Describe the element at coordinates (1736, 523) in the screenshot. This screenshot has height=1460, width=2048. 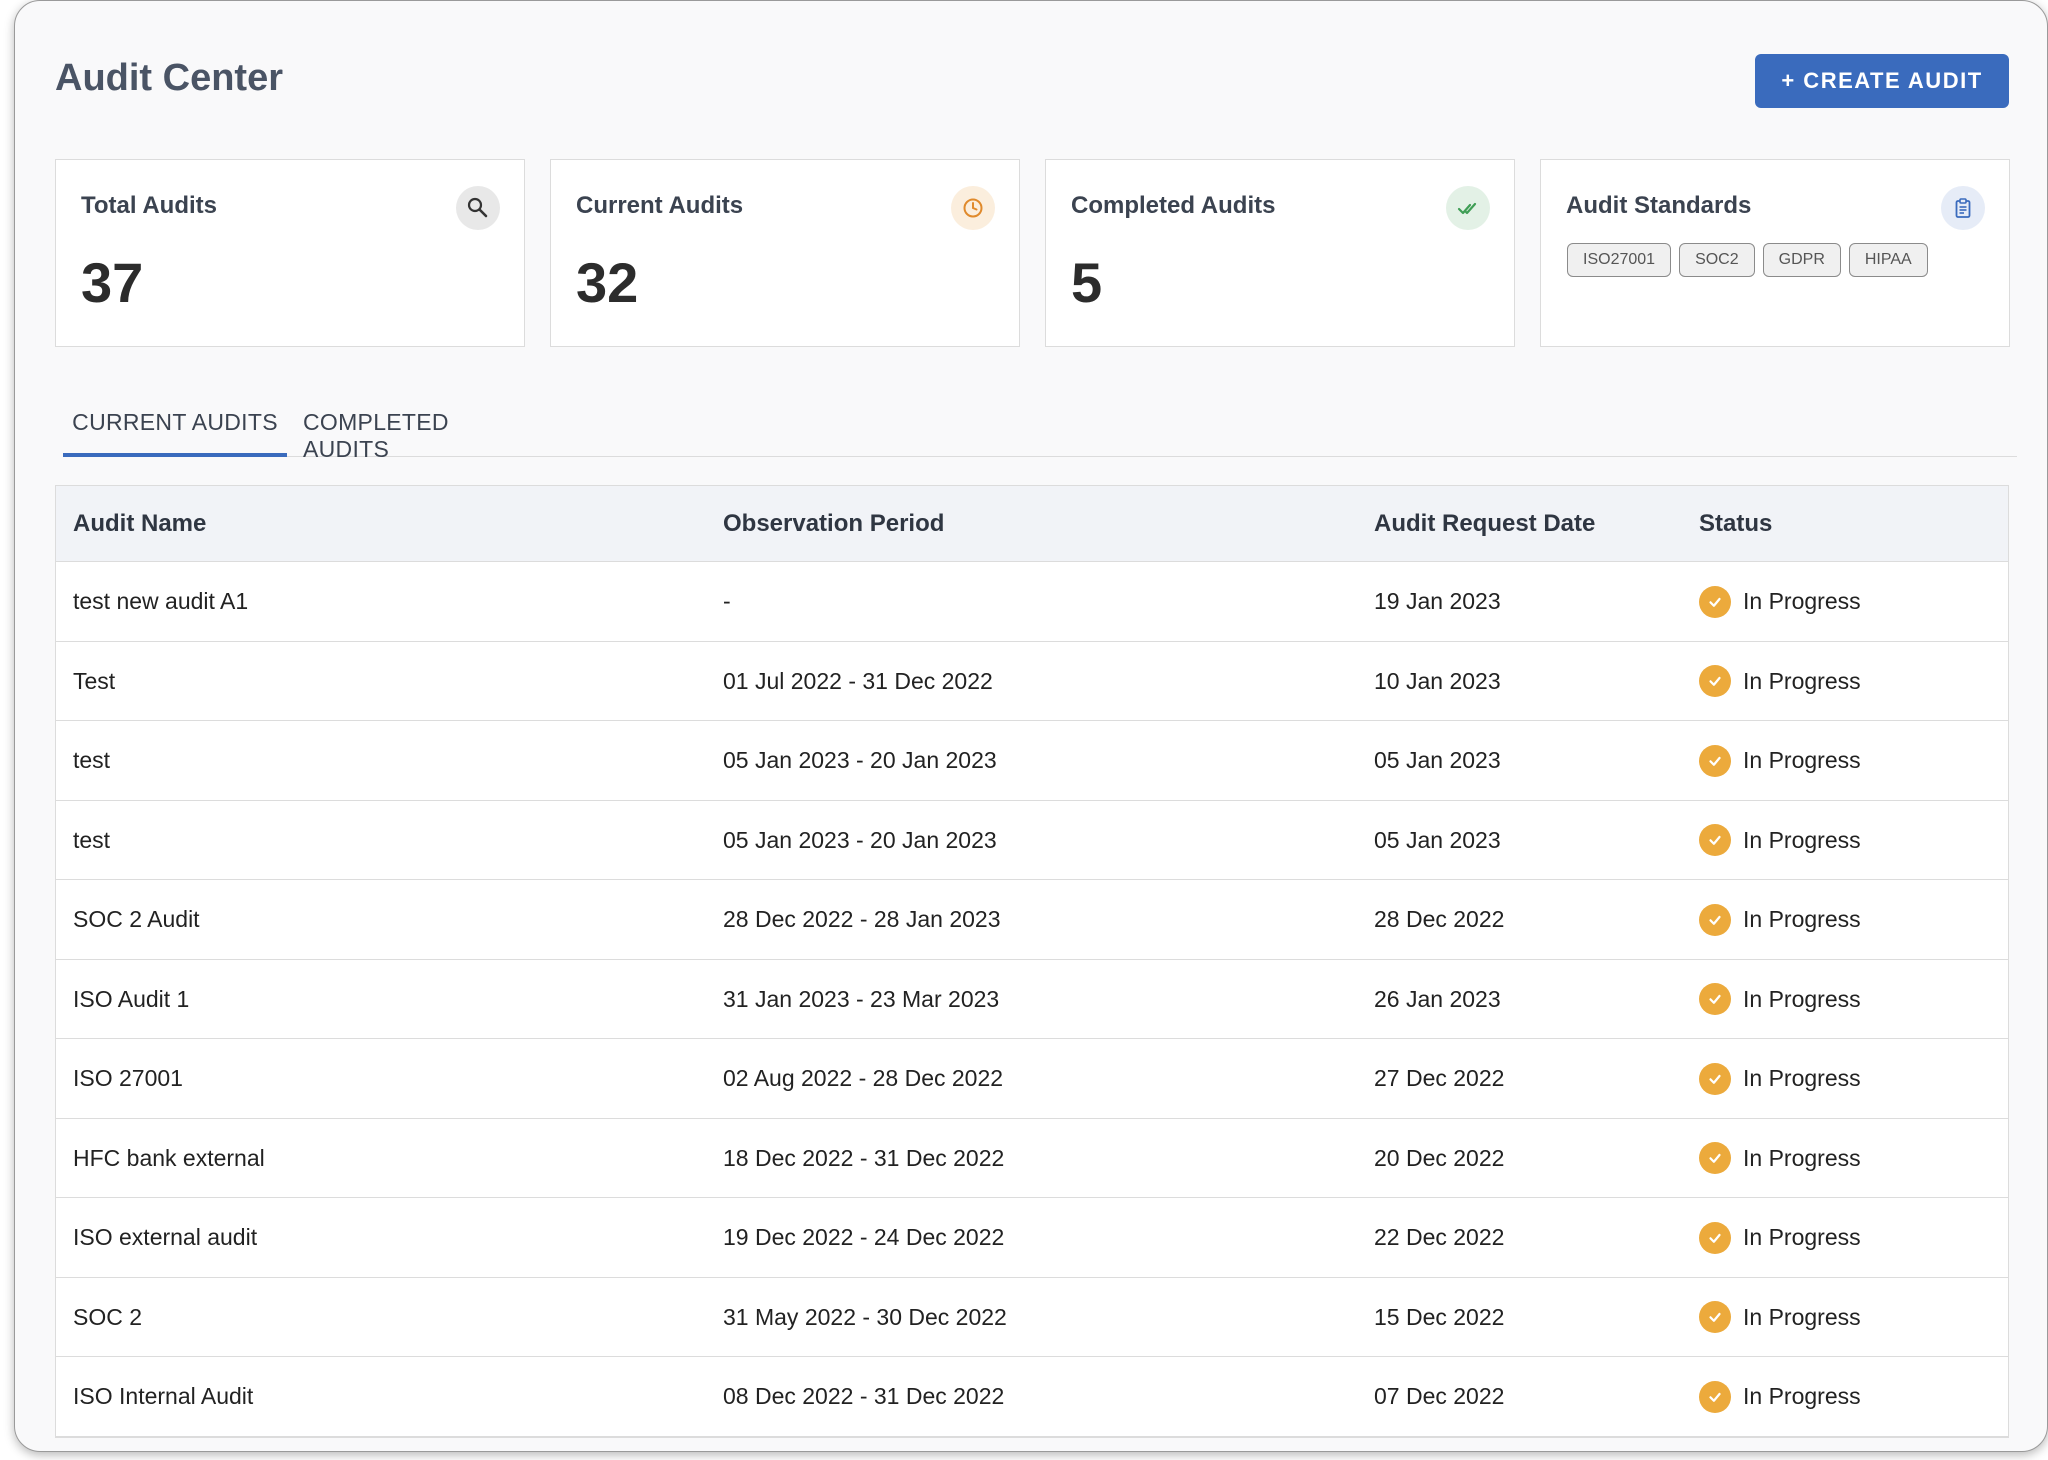
I see `column-header-status: Status` at that location.